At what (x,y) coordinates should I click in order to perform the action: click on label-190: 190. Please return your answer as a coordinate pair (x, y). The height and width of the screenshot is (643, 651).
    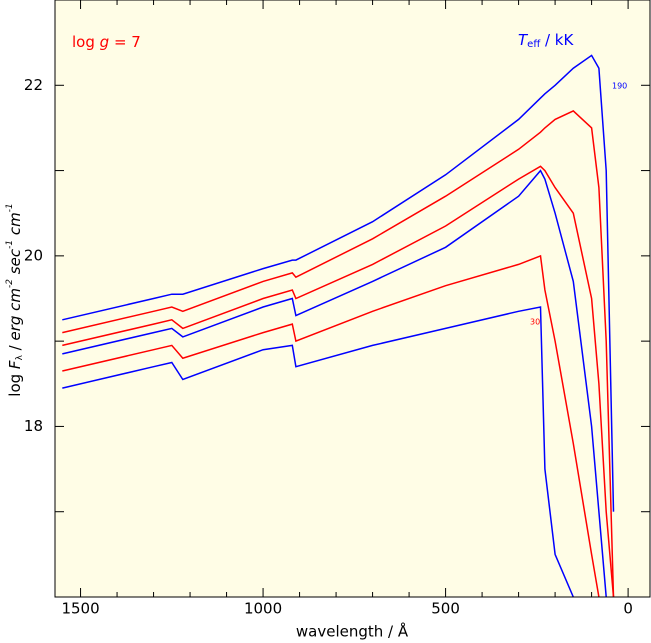
    Looking at the image, I should click on (619, 86).